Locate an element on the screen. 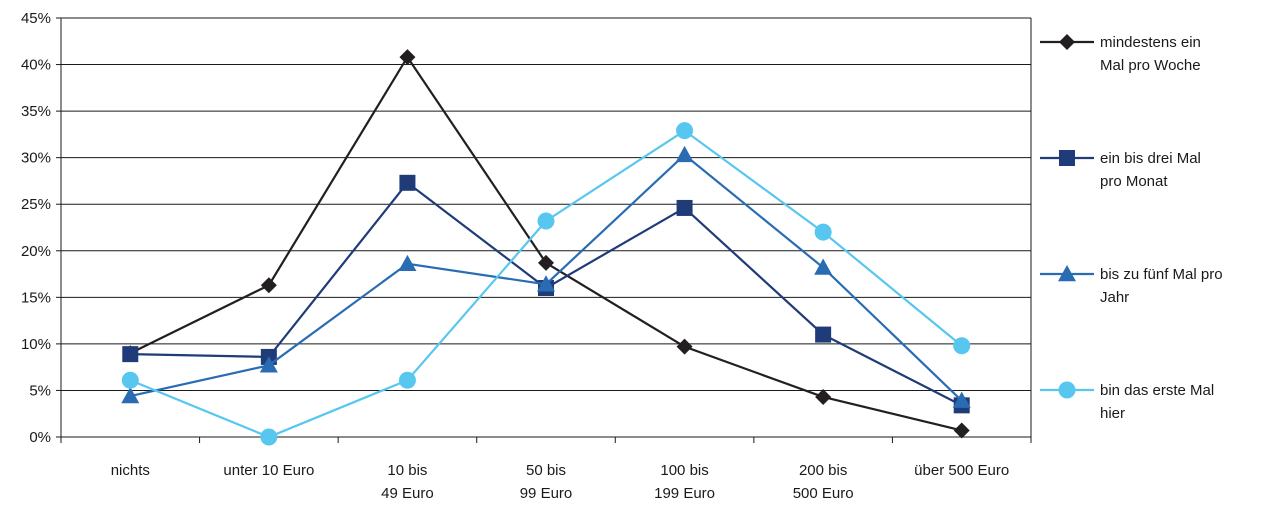 Image resolution: width=1261 pixels, height=513 pixels. x-tick-label: 199 Euro is located at coordinates (684, 493).